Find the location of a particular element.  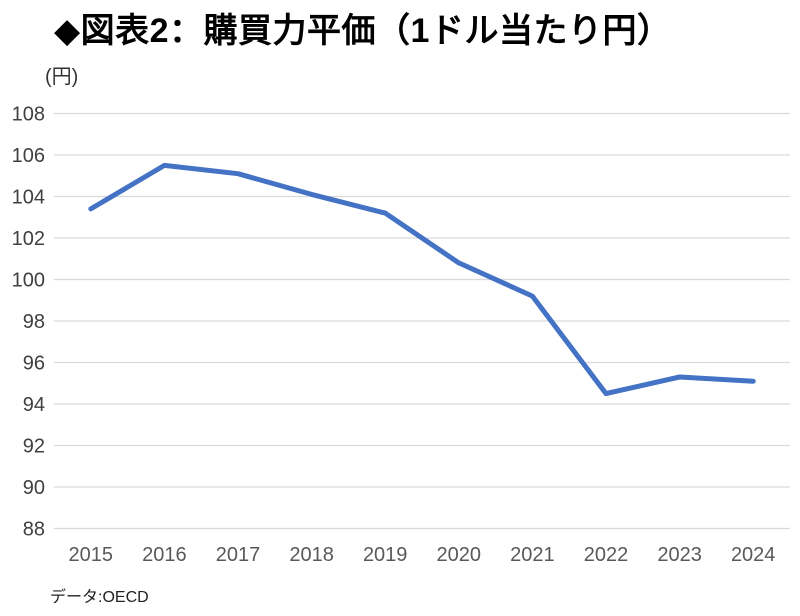

chart-title: ◆図表2：購買力平価（1ドル当たり円） is located at coordinates (363, 31).